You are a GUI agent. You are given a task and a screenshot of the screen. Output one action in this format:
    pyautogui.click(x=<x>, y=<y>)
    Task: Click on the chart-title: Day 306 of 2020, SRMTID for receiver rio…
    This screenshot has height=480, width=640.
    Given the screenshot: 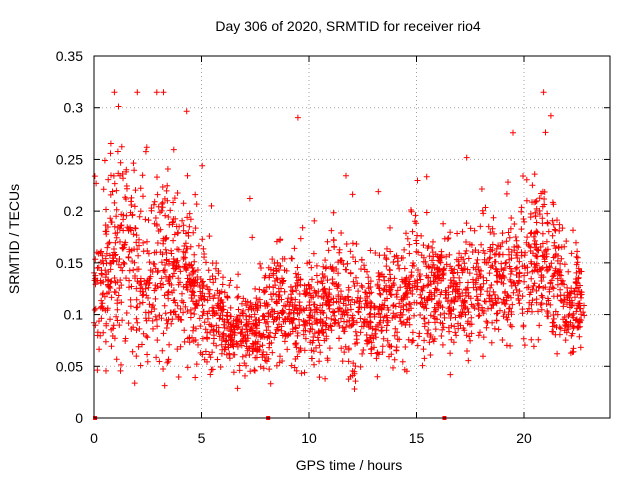 What is the action you would take?
    pyautogui.click(x=348, y=26)
    